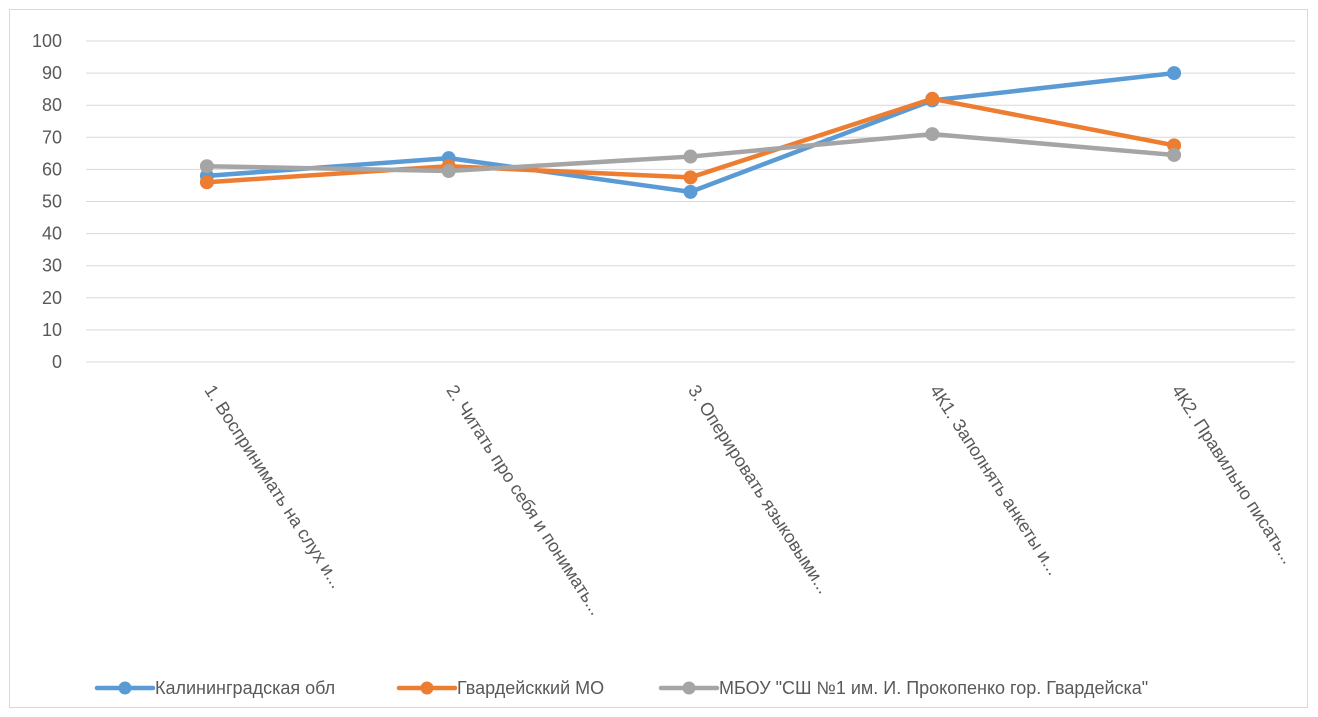  What do you see at coordinates (52, 330) in the screenshot?
I see `y-tick-label: 10` at bounding box center [52, 330].